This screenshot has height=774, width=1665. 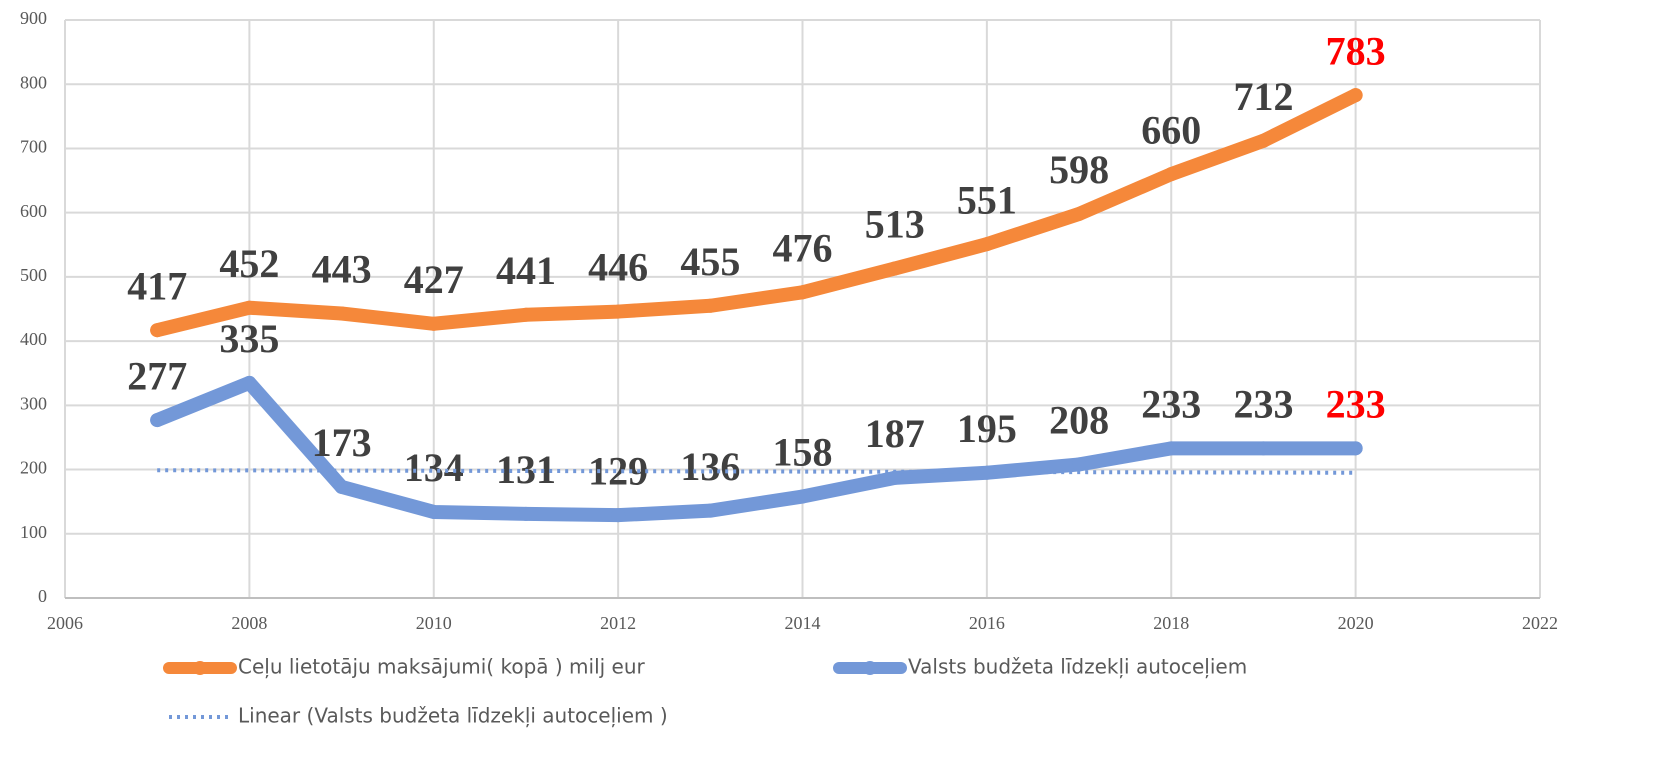 What do you see at coordinates (1356, 50) in the screenshot?
I see `data-label: 783` at bounding box center [1356, 50].